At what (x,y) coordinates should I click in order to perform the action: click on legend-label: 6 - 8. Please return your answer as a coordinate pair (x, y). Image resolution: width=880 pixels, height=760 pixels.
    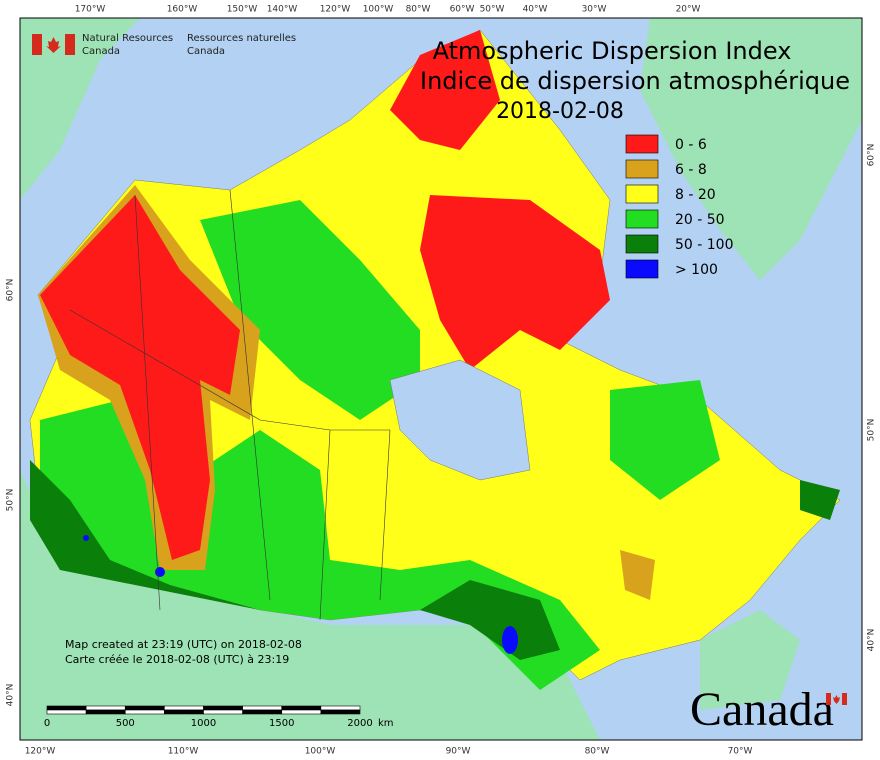
    Looking at the image, I should click on (691, 170).